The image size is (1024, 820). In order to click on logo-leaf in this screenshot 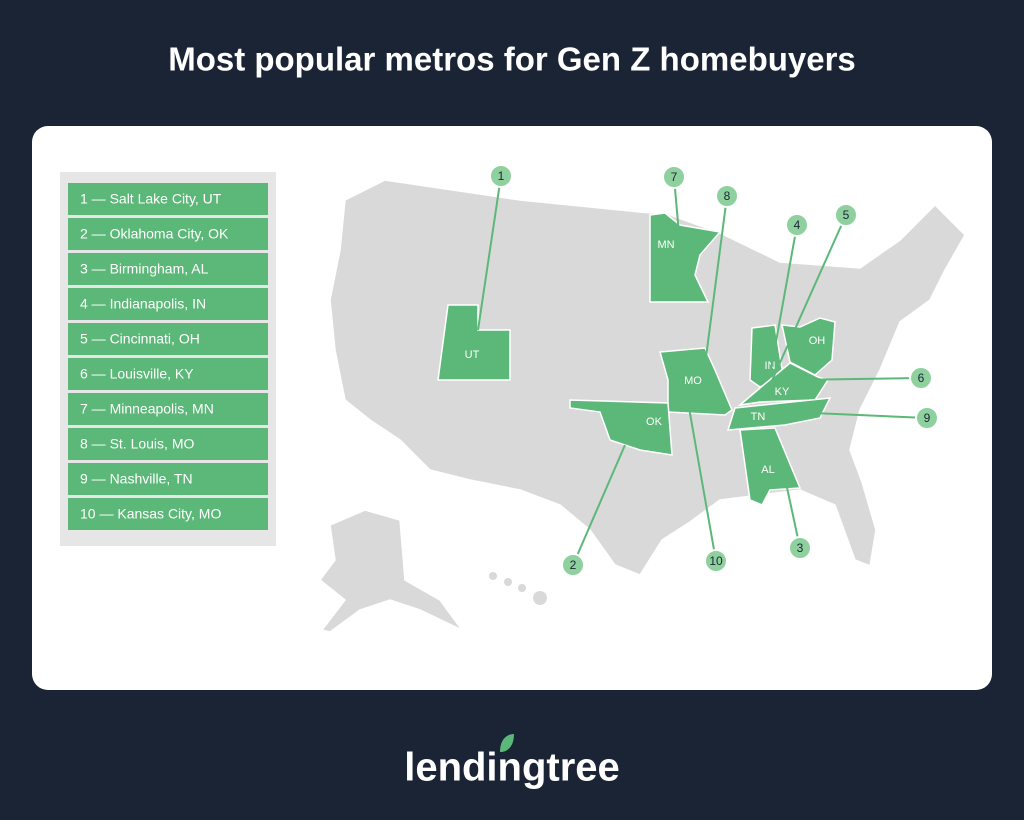, I will do `click(507, 743)`.